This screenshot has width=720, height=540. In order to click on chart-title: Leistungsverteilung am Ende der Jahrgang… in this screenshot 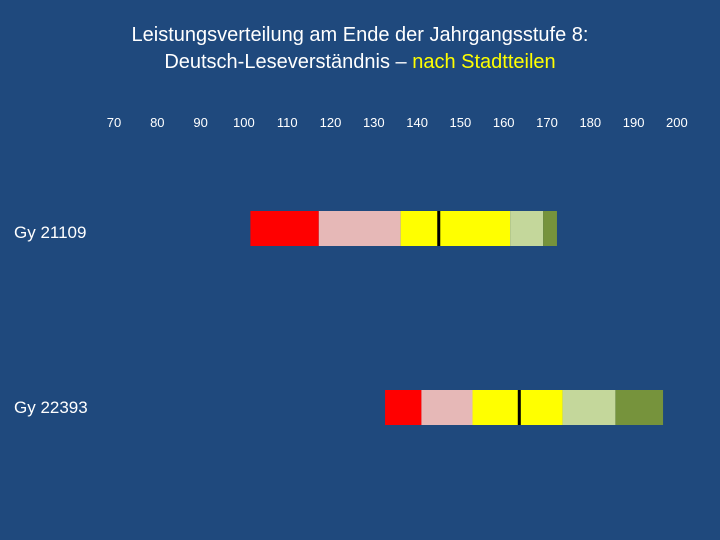, I will do `click(360, 49)`.